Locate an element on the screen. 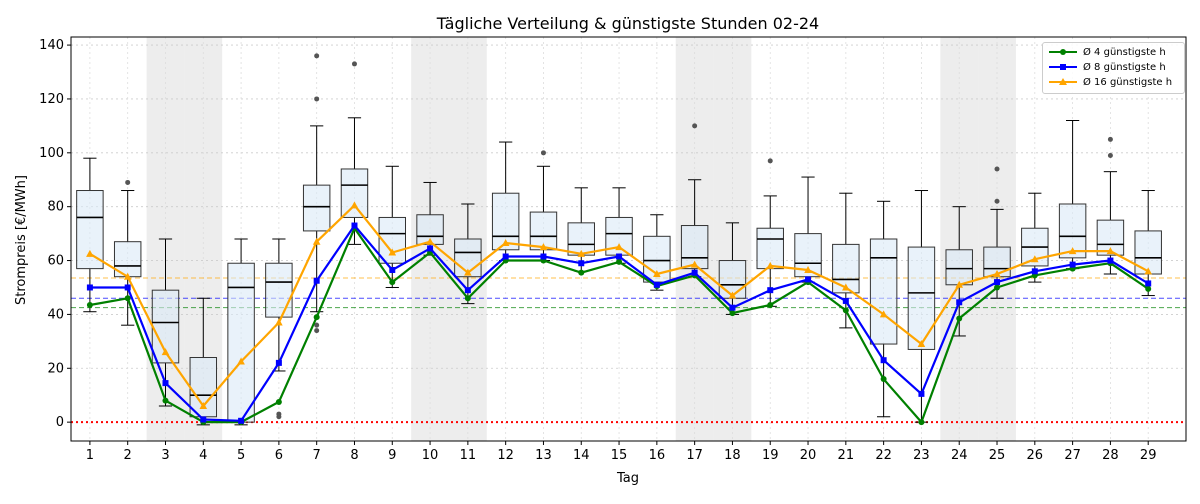  x-tick-label: 29 is located at coordinates (1148, 455).